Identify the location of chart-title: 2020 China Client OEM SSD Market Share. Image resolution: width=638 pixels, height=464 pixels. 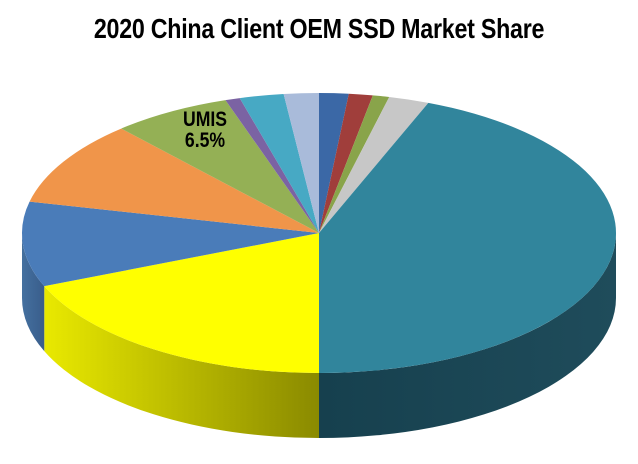
(319, 28).